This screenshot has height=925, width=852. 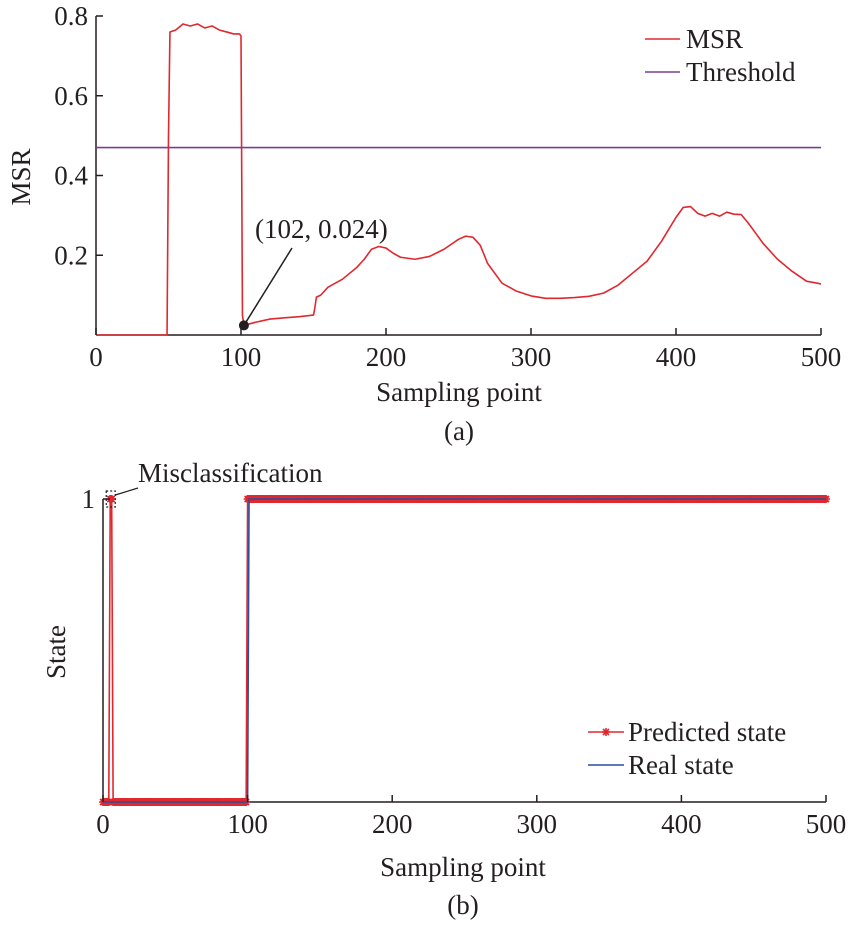 I want to click on panel-b-xlabel: Sampling point, so click(x=463, y=867).